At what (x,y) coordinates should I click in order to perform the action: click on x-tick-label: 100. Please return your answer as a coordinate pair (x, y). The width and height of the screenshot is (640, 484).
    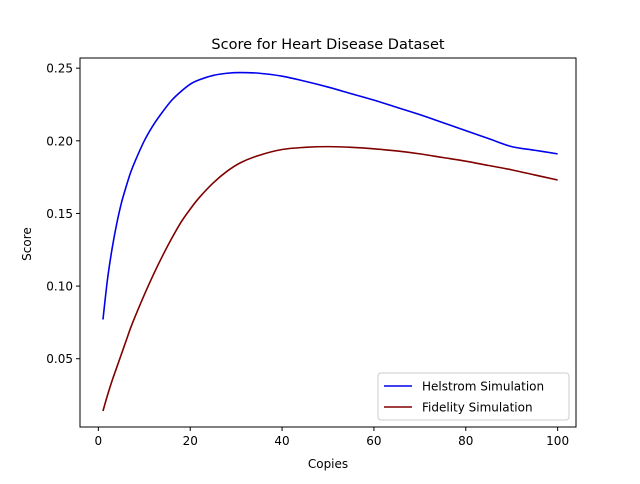
    Looking at the image, I should click on (557, 441).